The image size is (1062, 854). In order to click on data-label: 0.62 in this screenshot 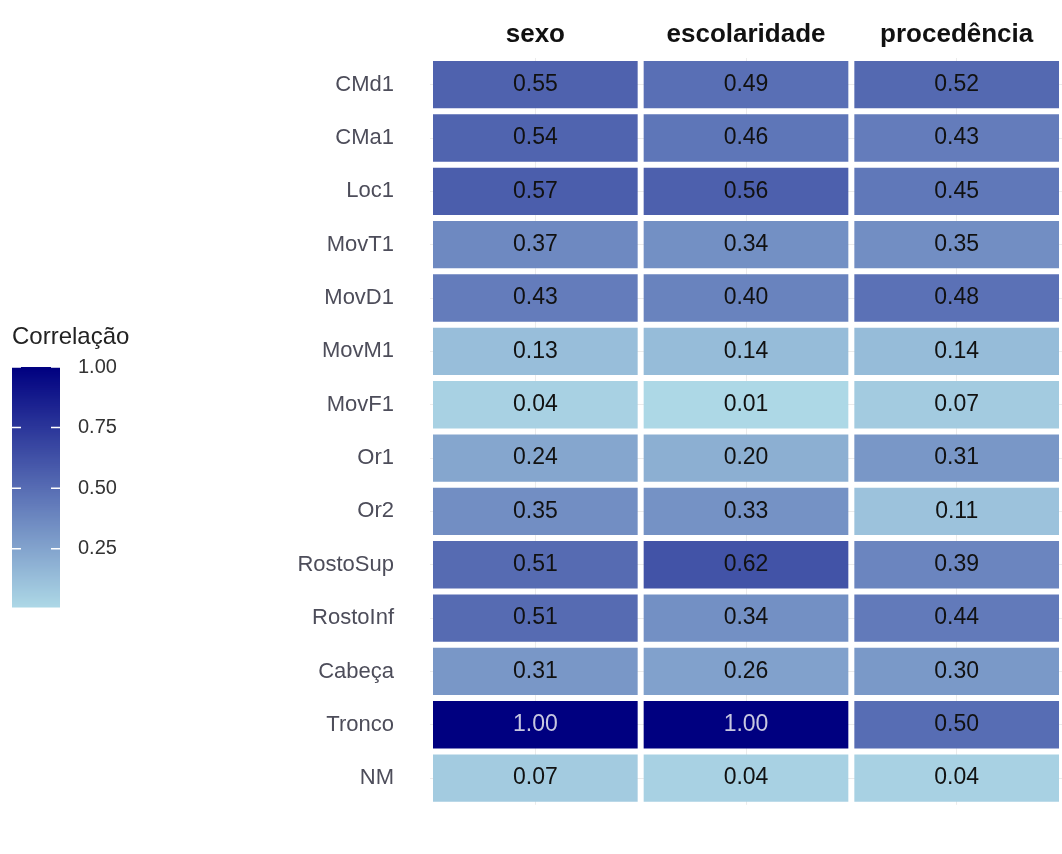, I will do `click(746, 563)`.